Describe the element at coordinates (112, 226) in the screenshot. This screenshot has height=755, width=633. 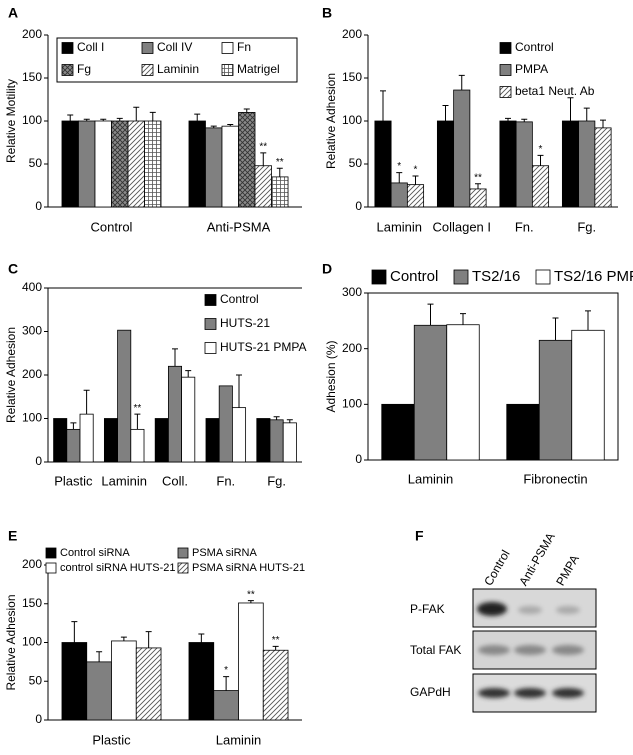
I see `x-tick-label: Control` at that location.